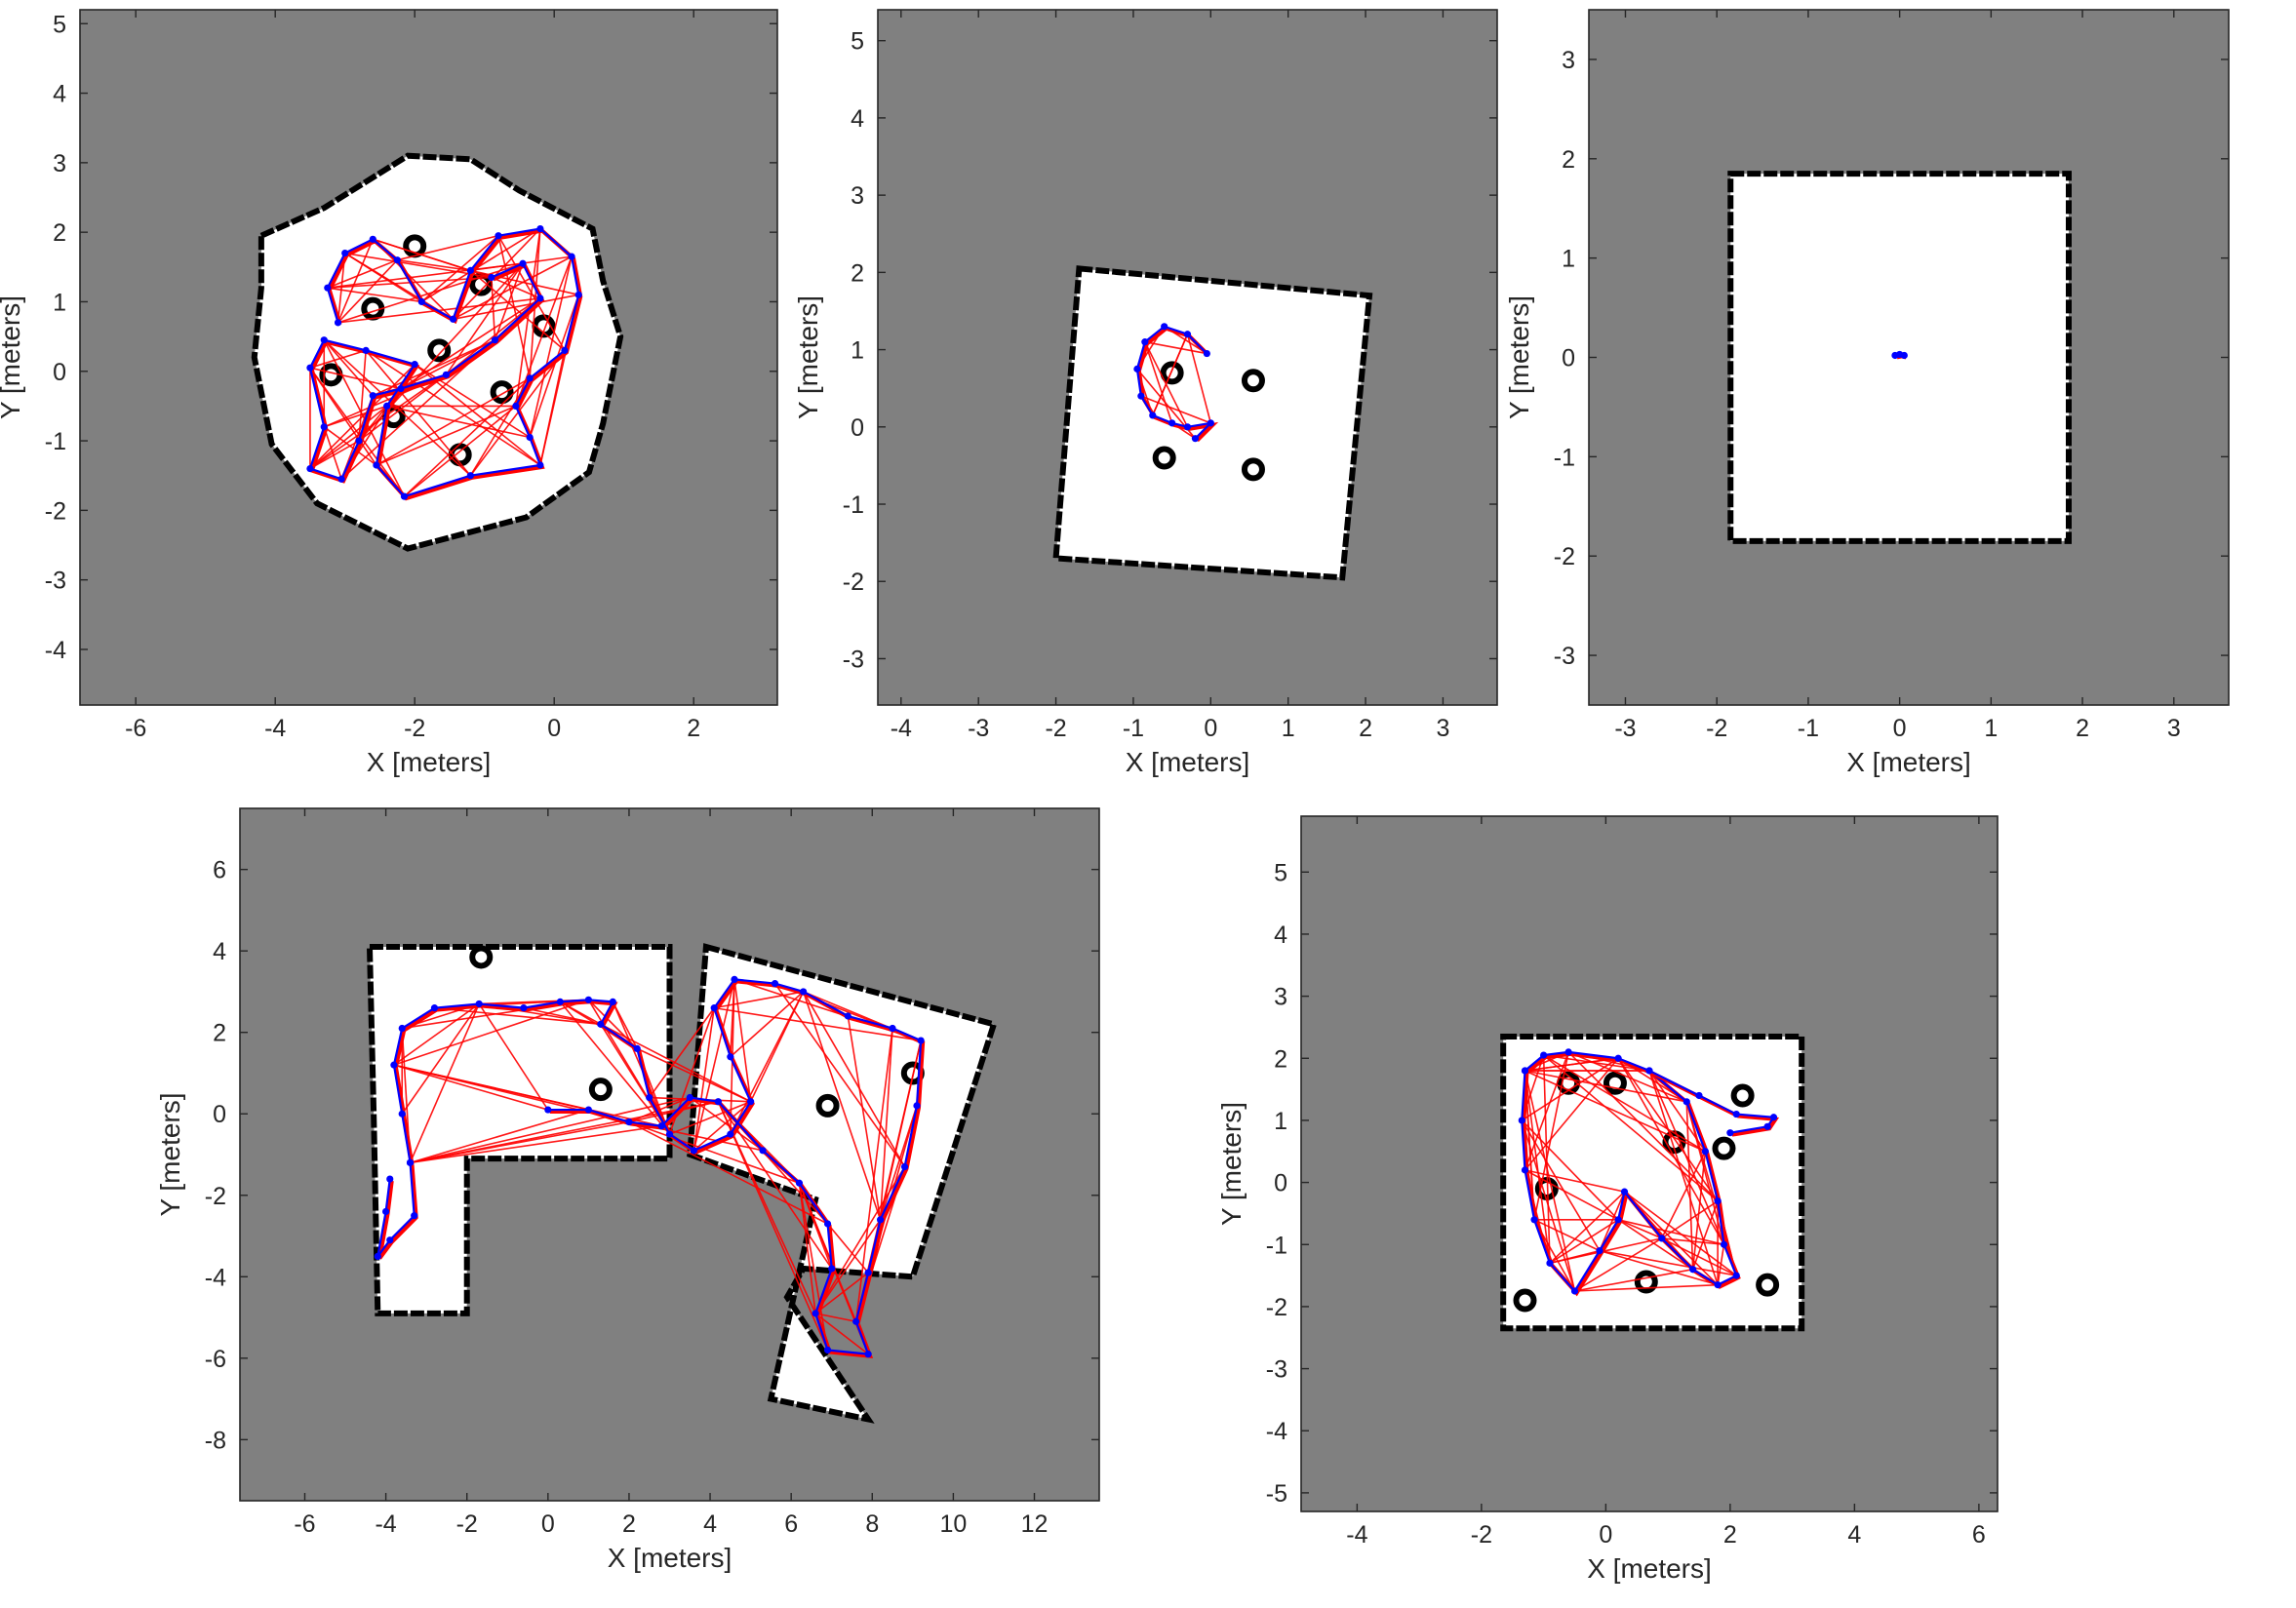 The width and height of the screenshot is (2296, 1608). I want to click on x-tick-label: -3, so click(978, 728).